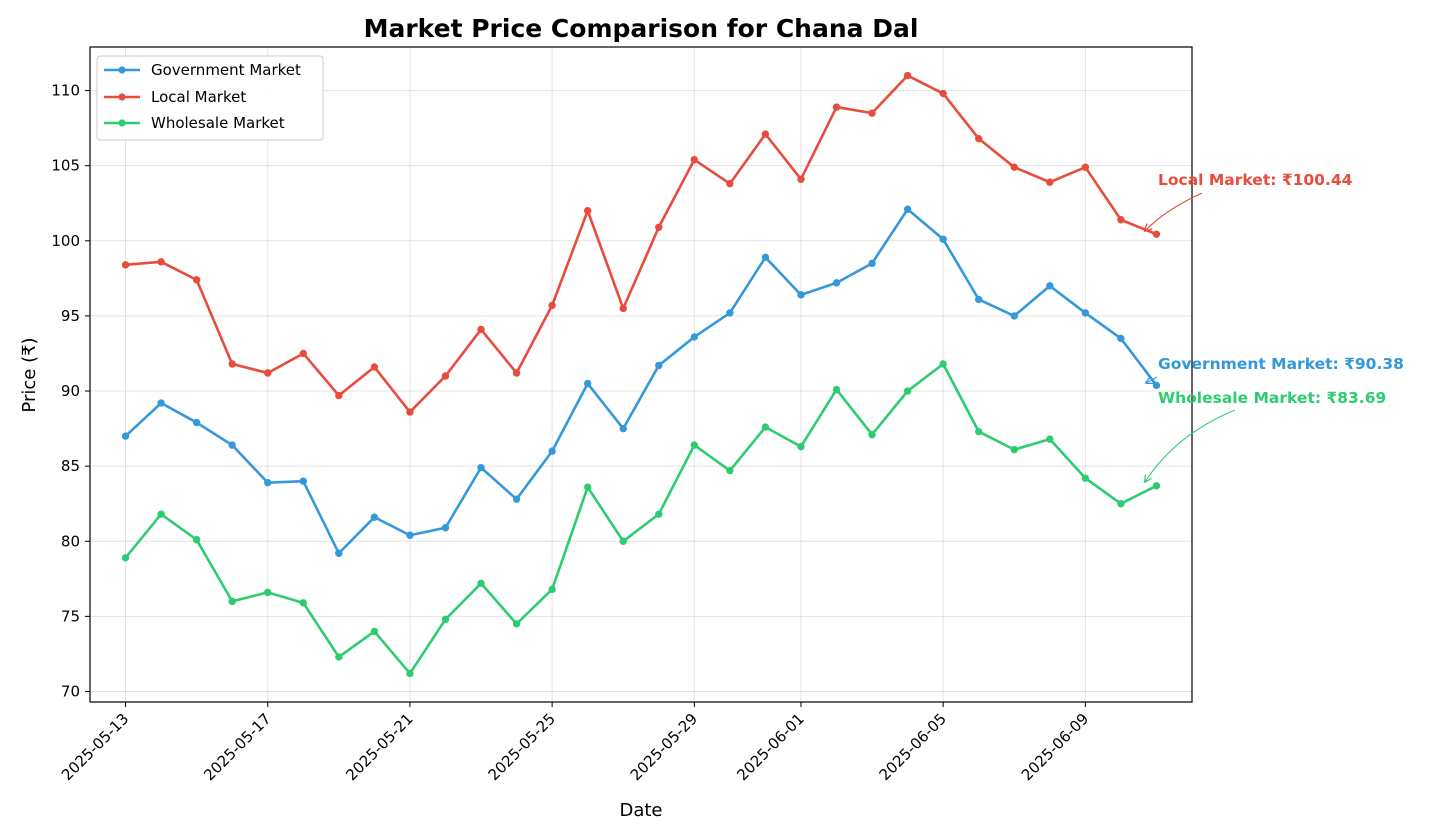  What do you see at coordinates (122, 123) in the screenshot?
I see `legend-marker-wholesale` at bounding box center [122, 123].